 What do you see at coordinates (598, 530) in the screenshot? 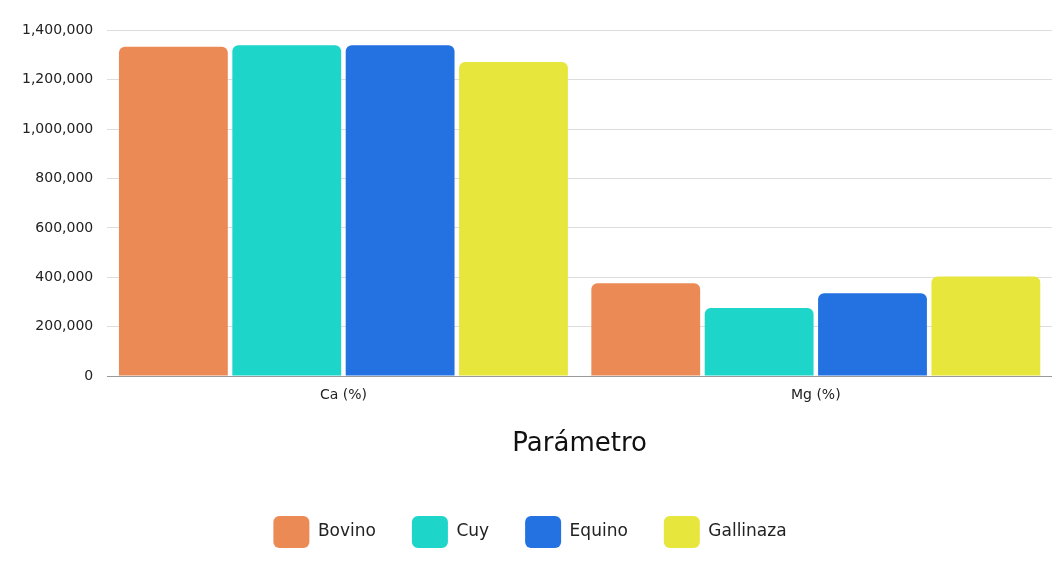
I see `legend-label: Equino` at bounding box center [598, 530].